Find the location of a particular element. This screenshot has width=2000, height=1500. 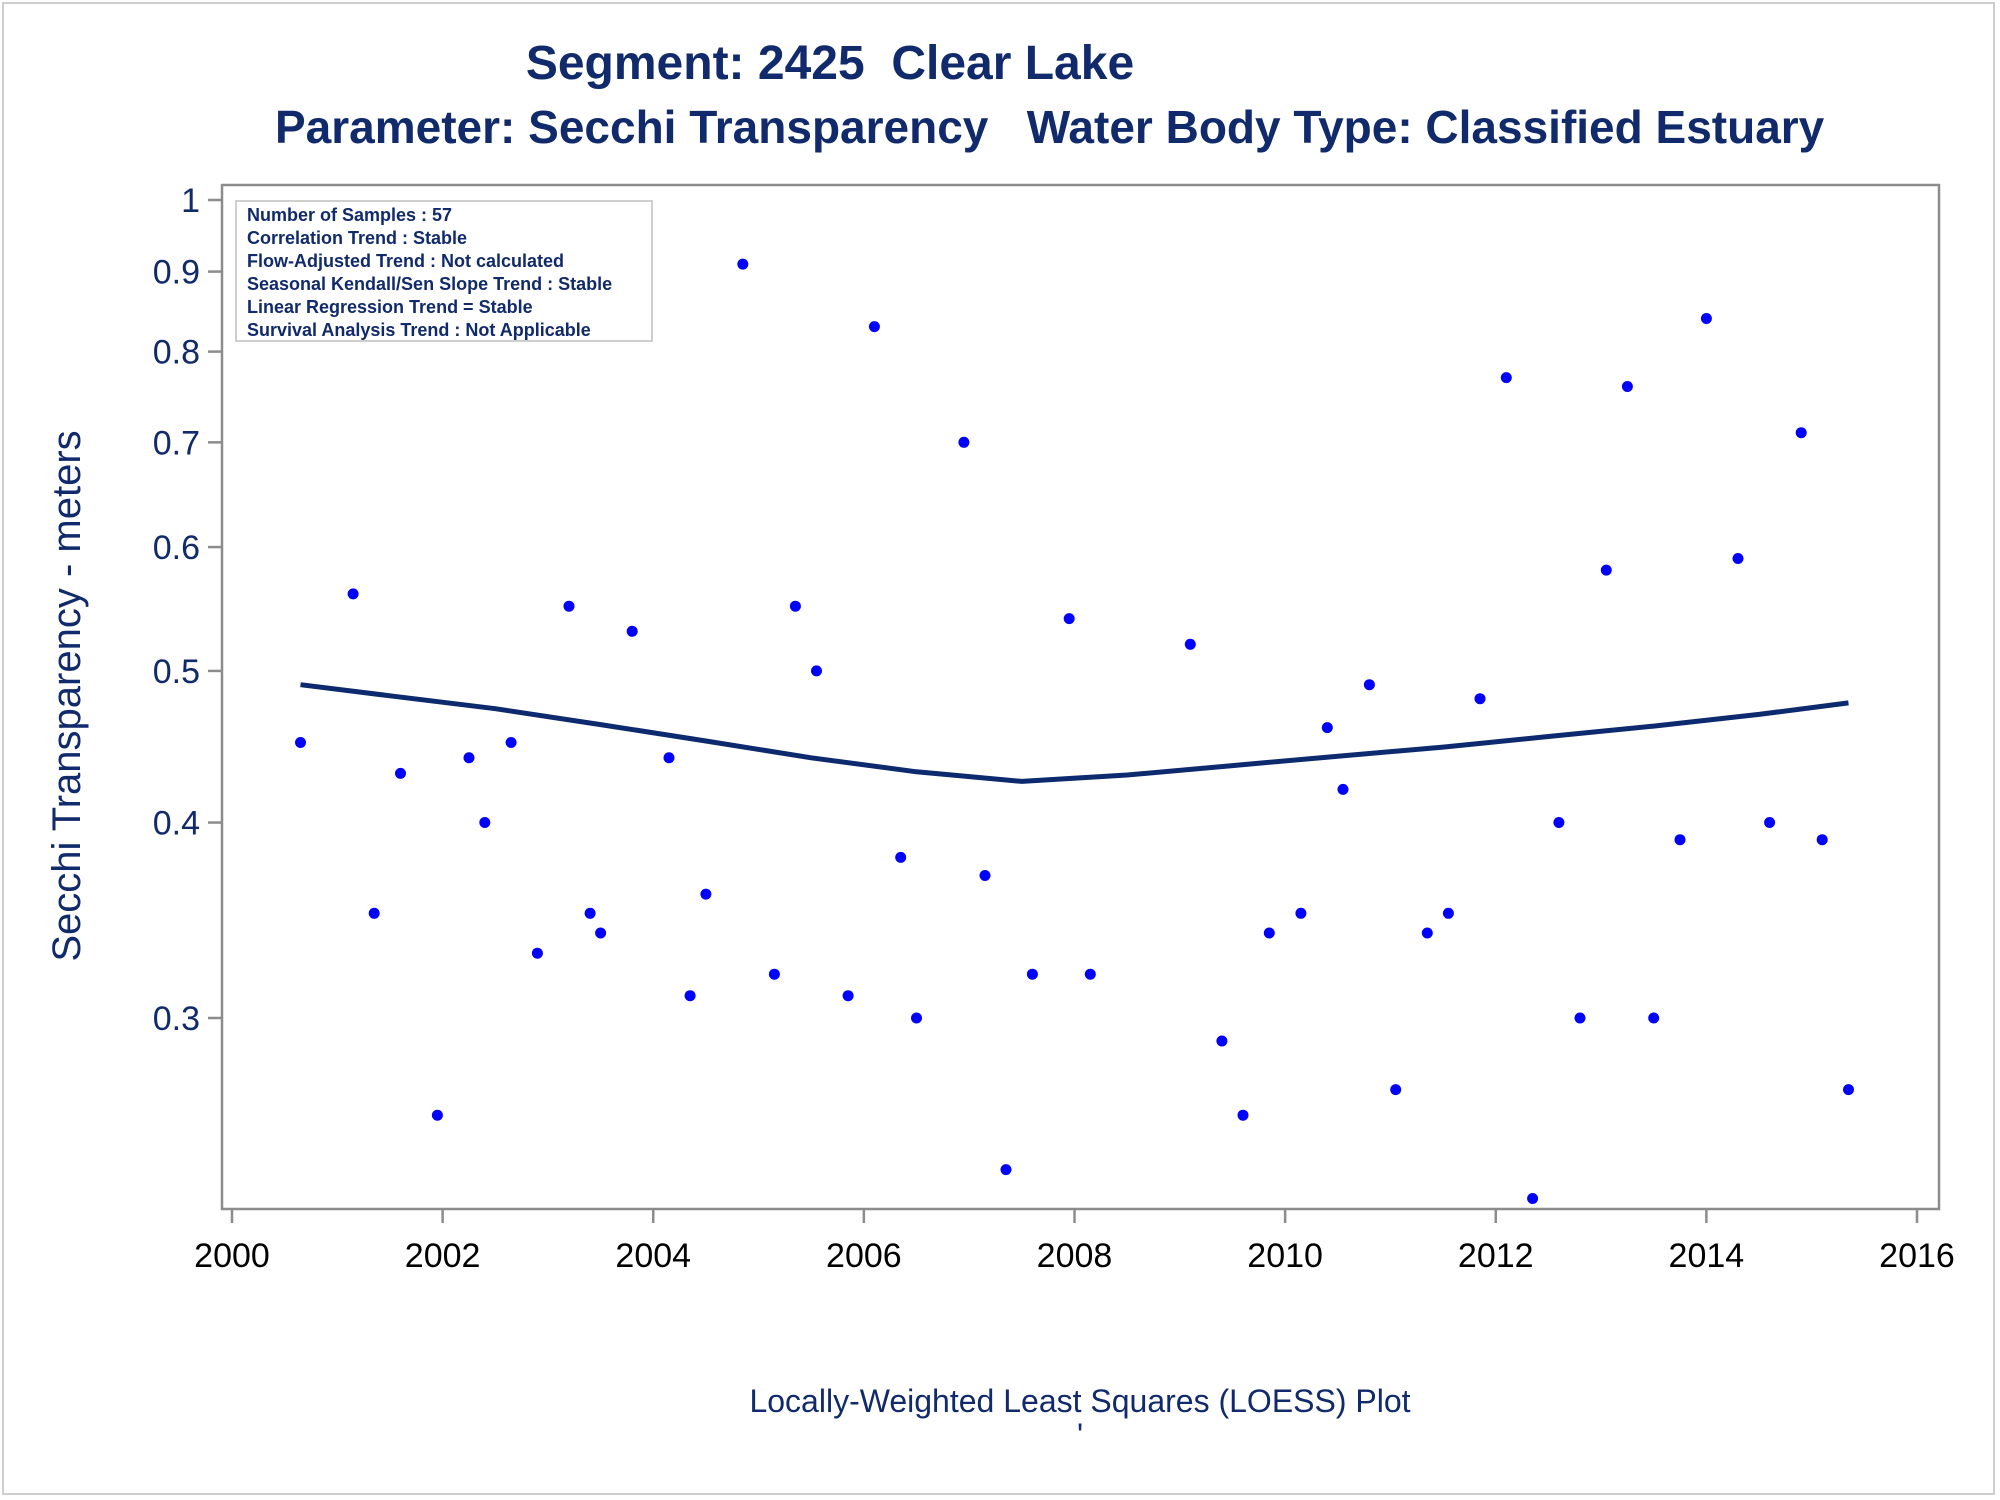

stats-line-samples: Number of Samples : 57 is located at coordinates (349, 215).